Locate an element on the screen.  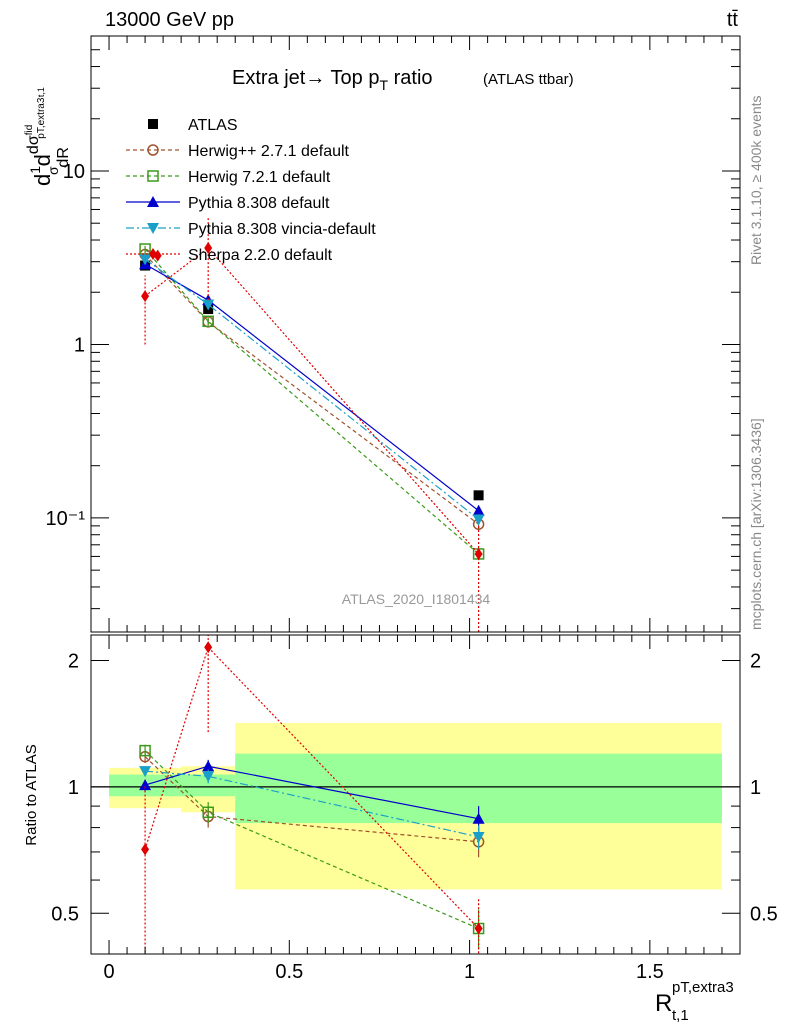
x-tick-label: 0 is located at coordinates (108, 972).